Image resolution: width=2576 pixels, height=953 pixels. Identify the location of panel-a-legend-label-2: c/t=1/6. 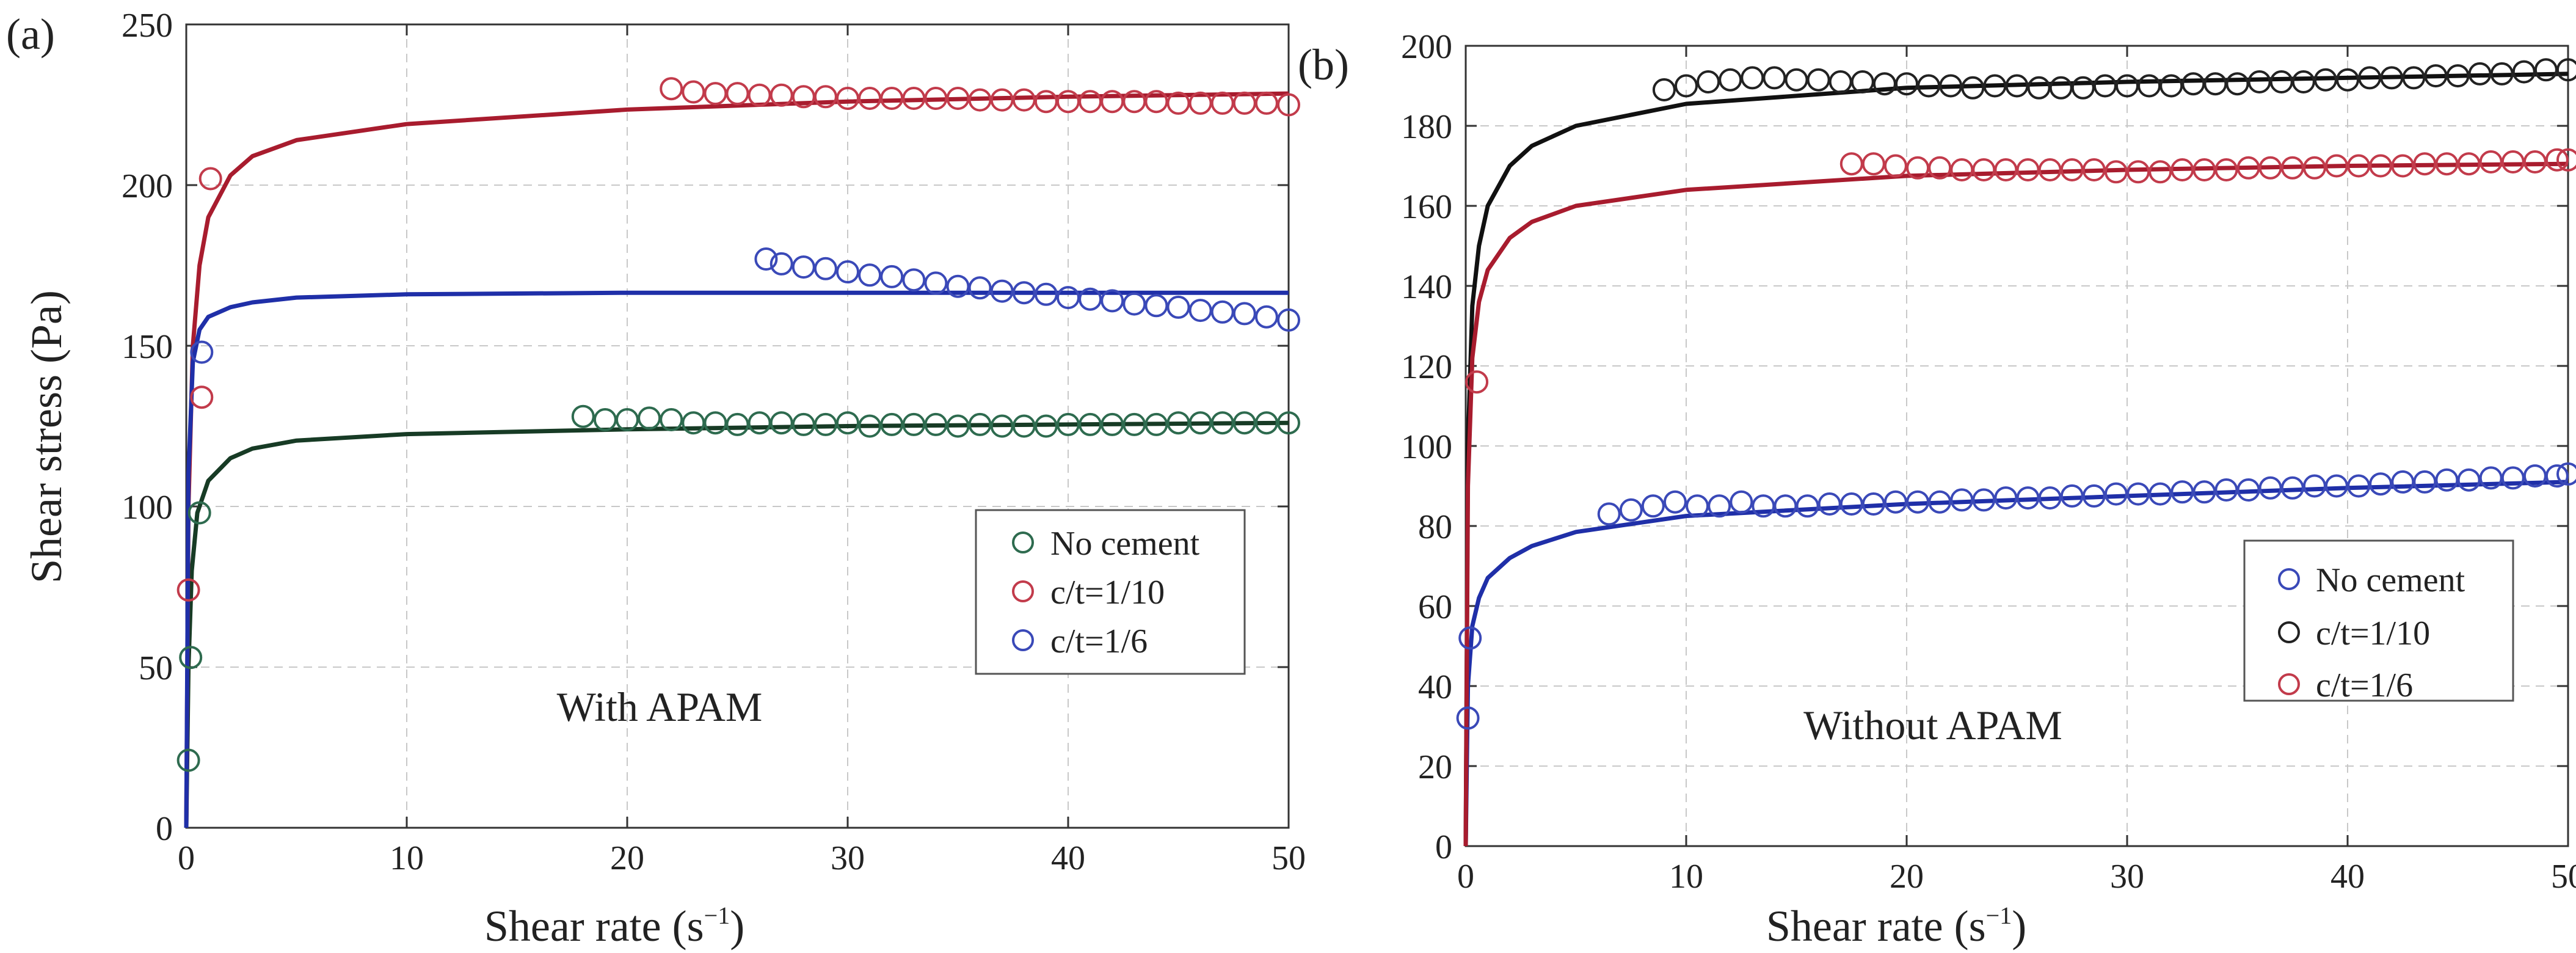
(1099, 642).